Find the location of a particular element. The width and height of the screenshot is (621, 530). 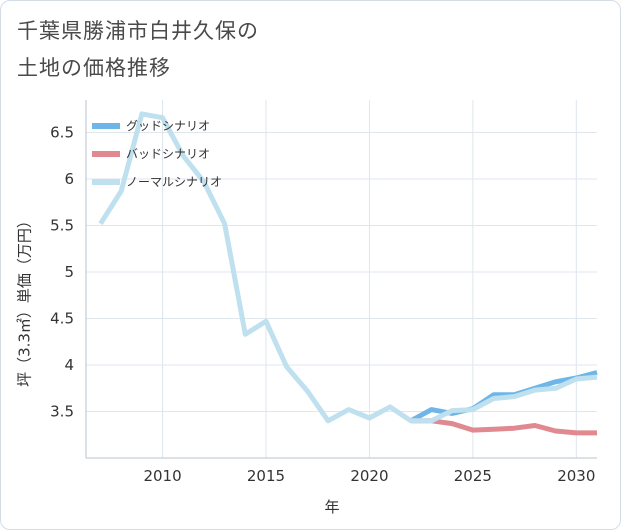

x-tick-label: 2010 is located at coordinates (162, 476).